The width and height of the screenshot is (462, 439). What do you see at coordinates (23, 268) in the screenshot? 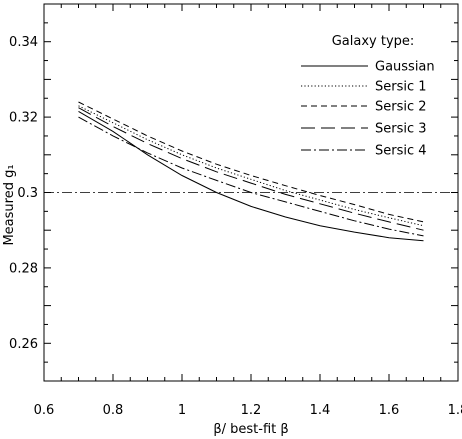
I see `y-tick-label: 0.28` at bounding box center [23, 268].